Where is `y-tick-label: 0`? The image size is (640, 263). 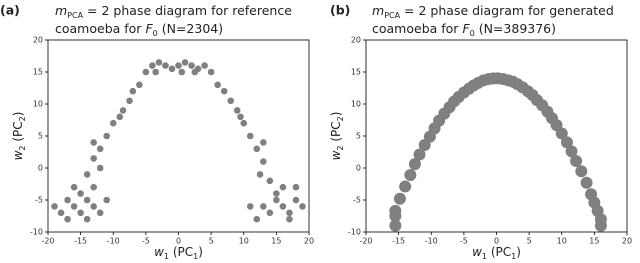
y-tick-label: 0 is located at coordinates (358, 168).